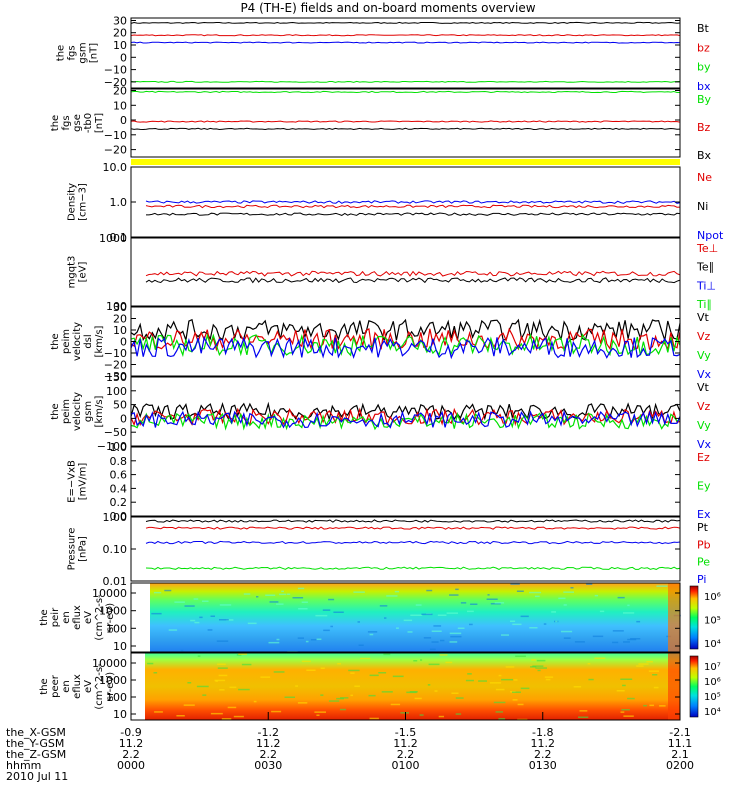 This screenshot has width=750, height=800. I want to click on panel-frame, so click(405, 549).